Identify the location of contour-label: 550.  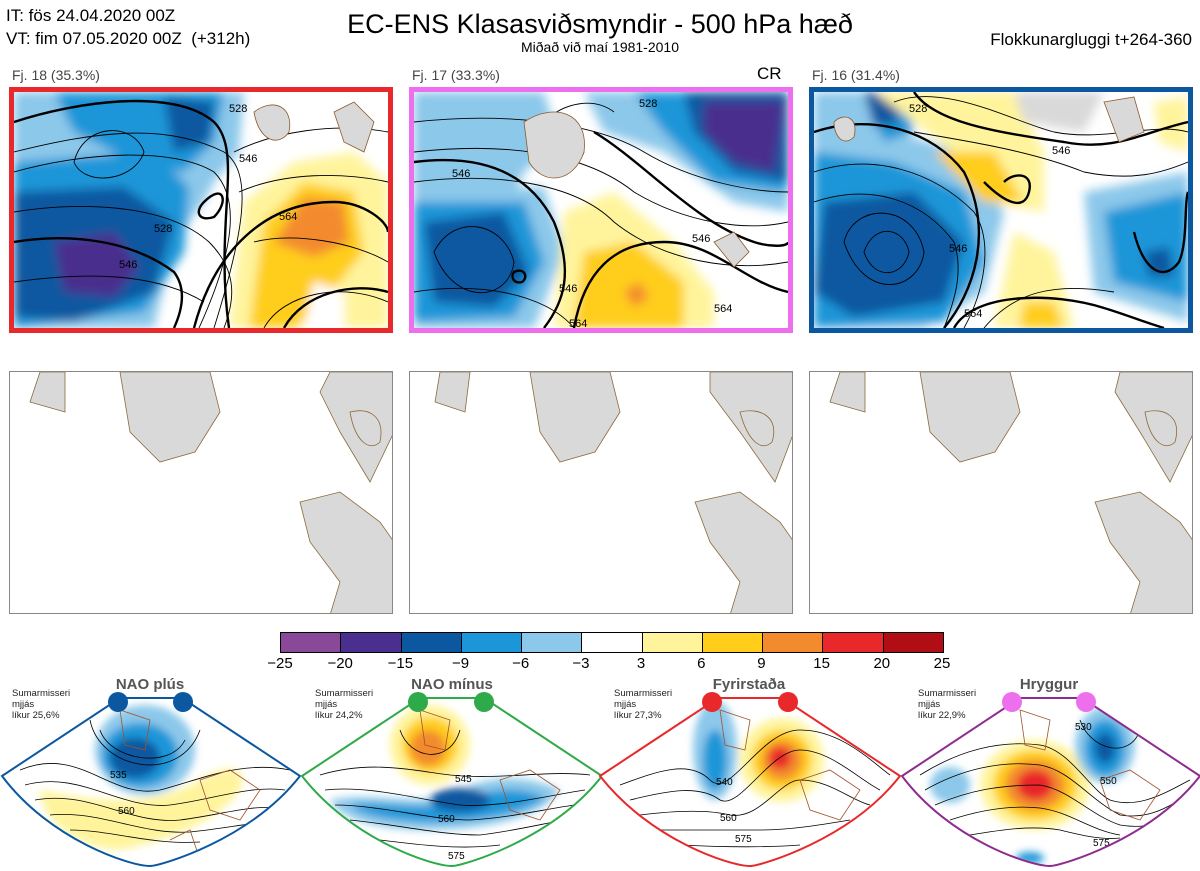
(1108, 781).